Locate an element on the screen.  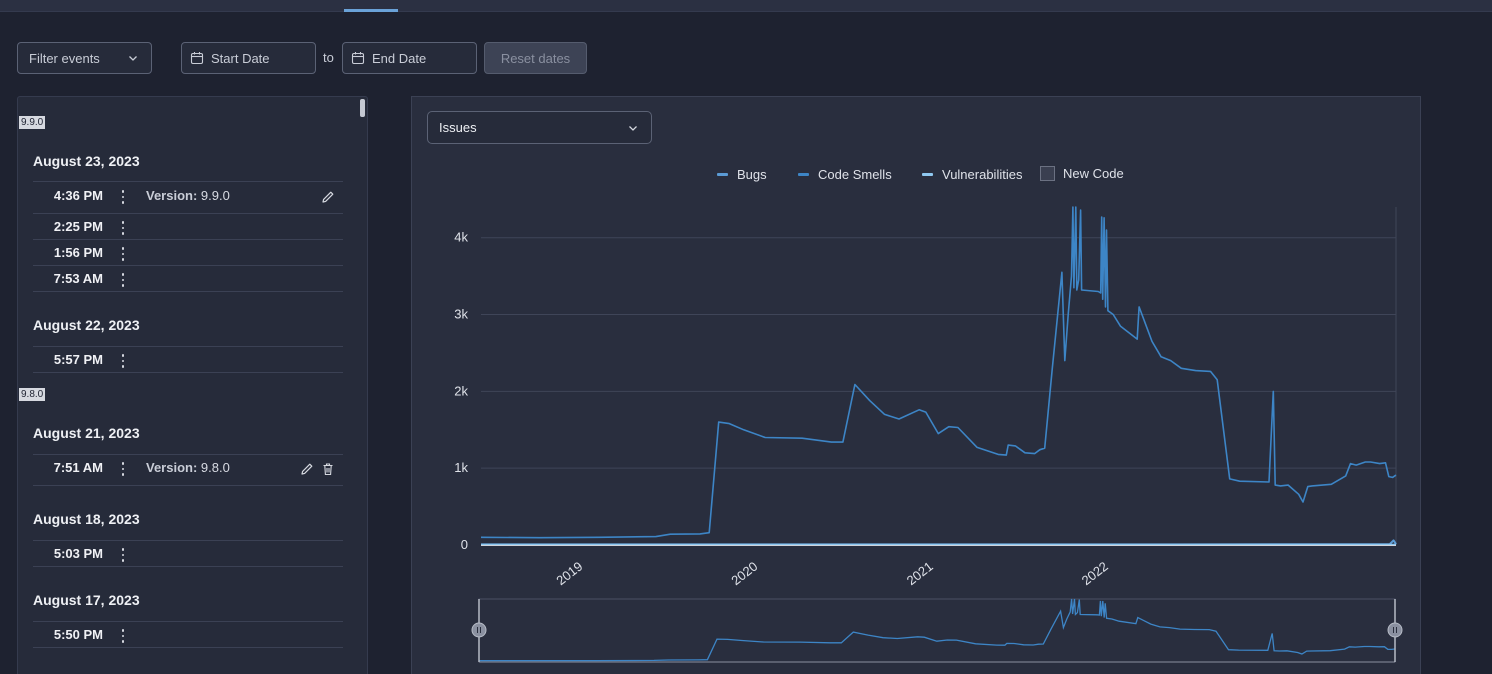
start-date-placeholder: Start Date is located at coordinates (240, 58).